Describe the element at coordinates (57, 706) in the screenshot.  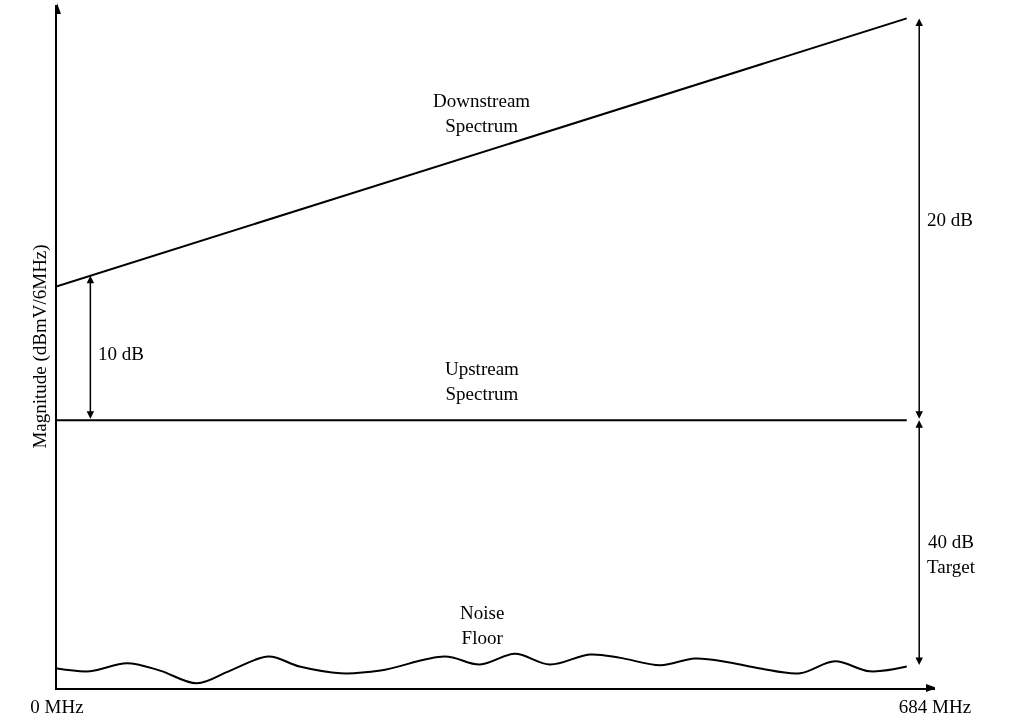
I see `x-tick-label: 0 MHz` at that location.